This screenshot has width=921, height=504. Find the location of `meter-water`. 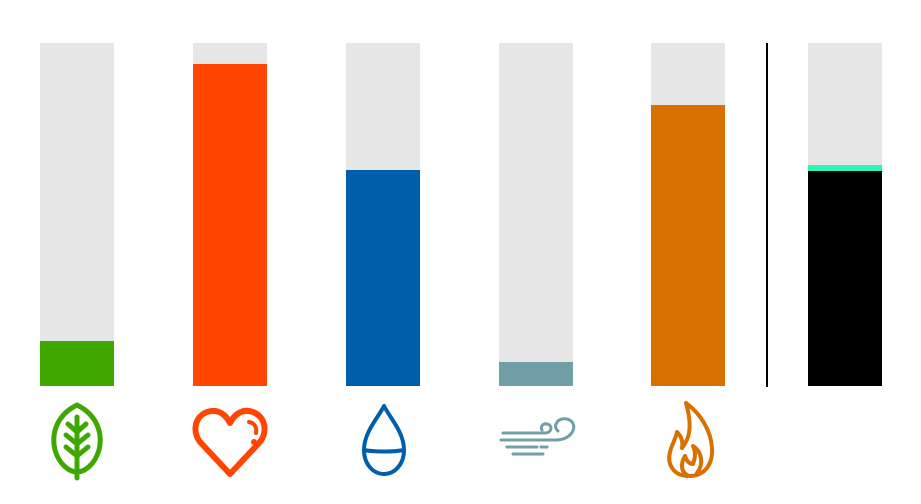

meter-water is located at coordinates (383, 214).